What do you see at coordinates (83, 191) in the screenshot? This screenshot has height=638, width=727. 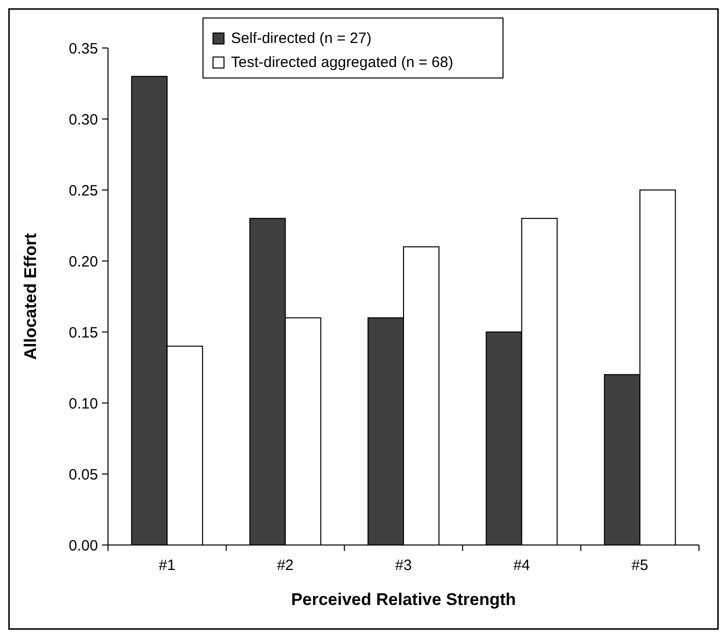 I see `y-tick-label: 0.25` at bounding box center [83, 191].